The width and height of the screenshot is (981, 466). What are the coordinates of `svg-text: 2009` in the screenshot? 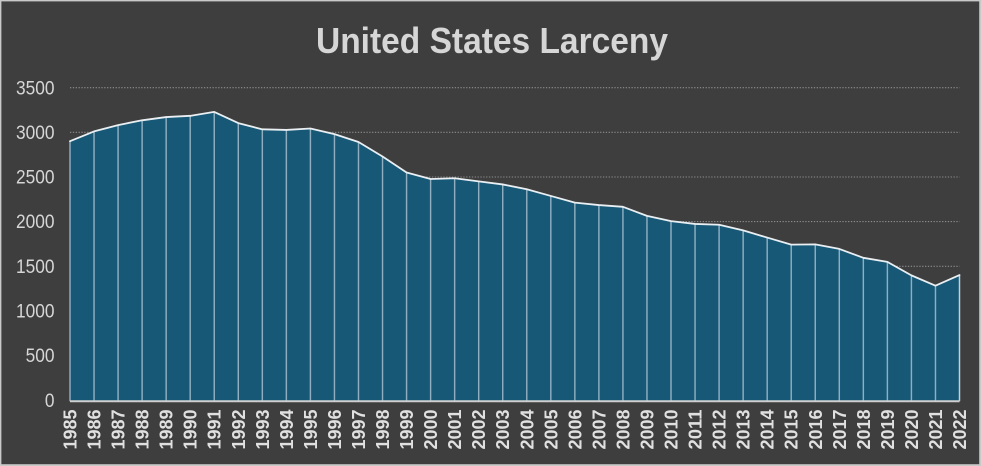 It's located at (646, 430).